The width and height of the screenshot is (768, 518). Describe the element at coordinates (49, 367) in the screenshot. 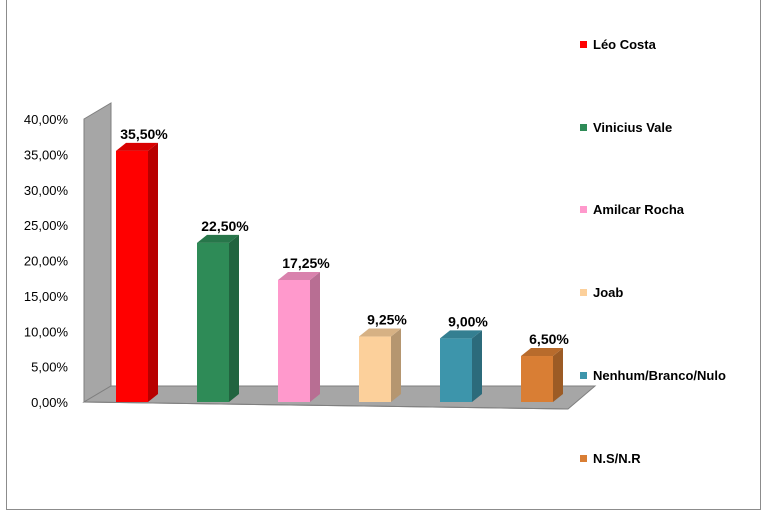

I see `y-tick-label: 5,00%` at that location.